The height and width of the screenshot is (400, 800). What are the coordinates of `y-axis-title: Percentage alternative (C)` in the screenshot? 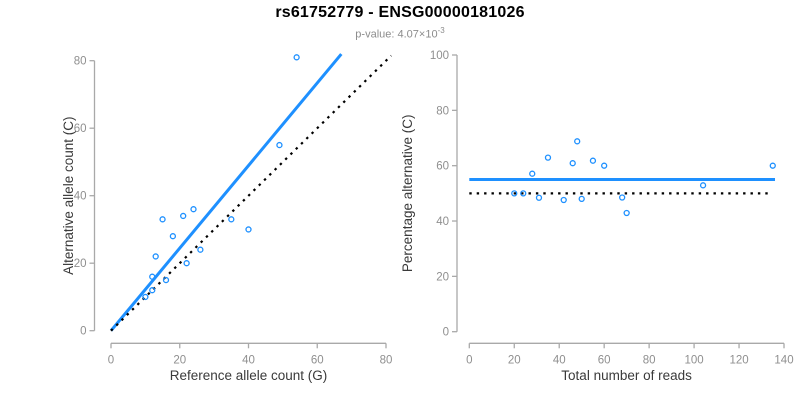 It's located at (407, 194).